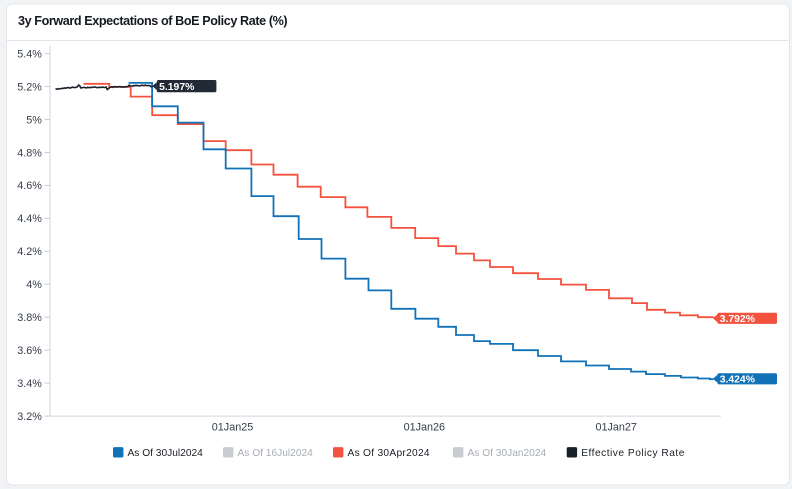 The width and height of the screenshot is (792, 489). Describe the element at coordinates (276, 453) in the screenshot. I see `svg-text: As Of 16Jul2024` at that location.